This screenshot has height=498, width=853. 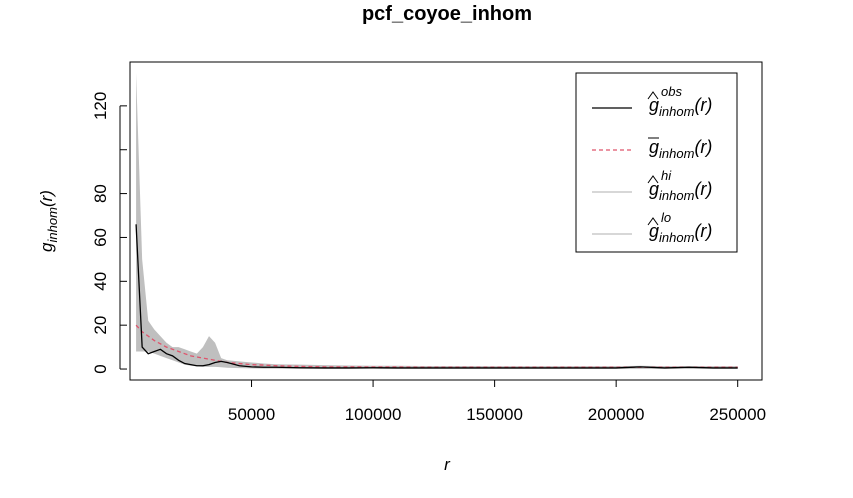 What do you see at coordinates (666, 175) in the screenshot?
I see `legend-superscript: hi` at bounding box center [666, 175].